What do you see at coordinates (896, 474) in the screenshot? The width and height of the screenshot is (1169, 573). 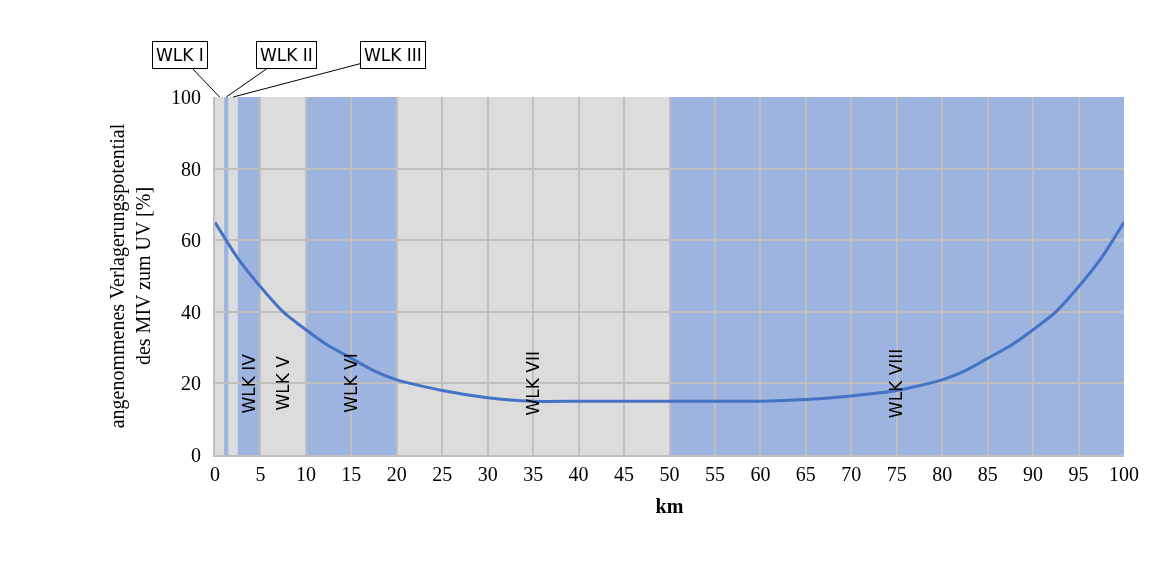 I see `x-tick-label: 75` at bounding box center [896, 474].